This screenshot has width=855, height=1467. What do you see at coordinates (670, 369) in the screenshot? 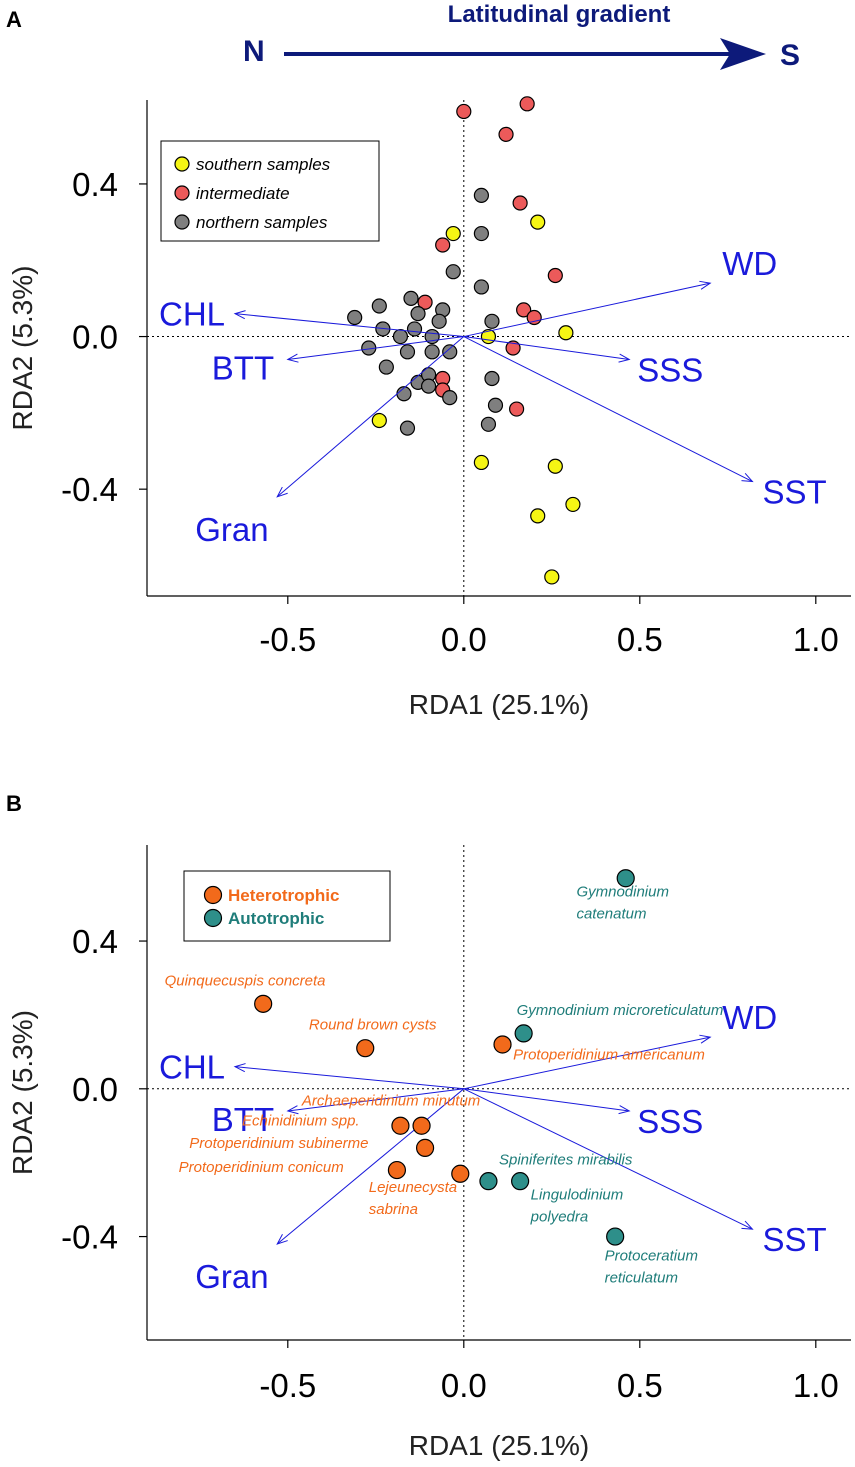
I see `vector-label-sss: SSS` at bounding box center [670, 369].